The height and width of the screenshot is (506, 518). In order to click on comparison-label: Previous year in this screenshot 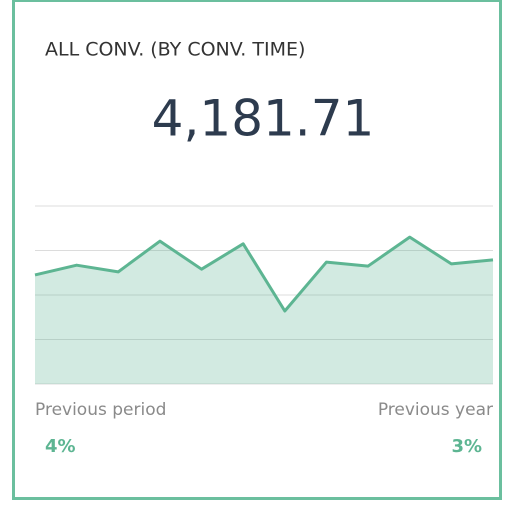, I will do `click(435, 410)`.